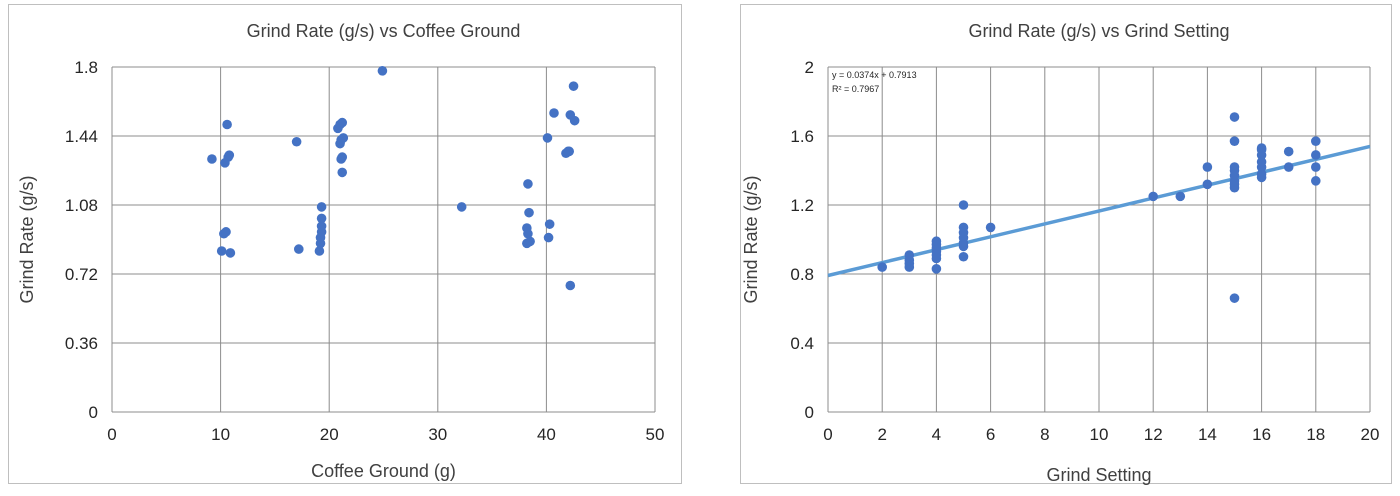 The width and height of the screenshot is (1400, 496). What do you see at coordinates (802, 205) in the screenshot?
I see `y-tick-label: 1.2` at bounding box center [802, 205].